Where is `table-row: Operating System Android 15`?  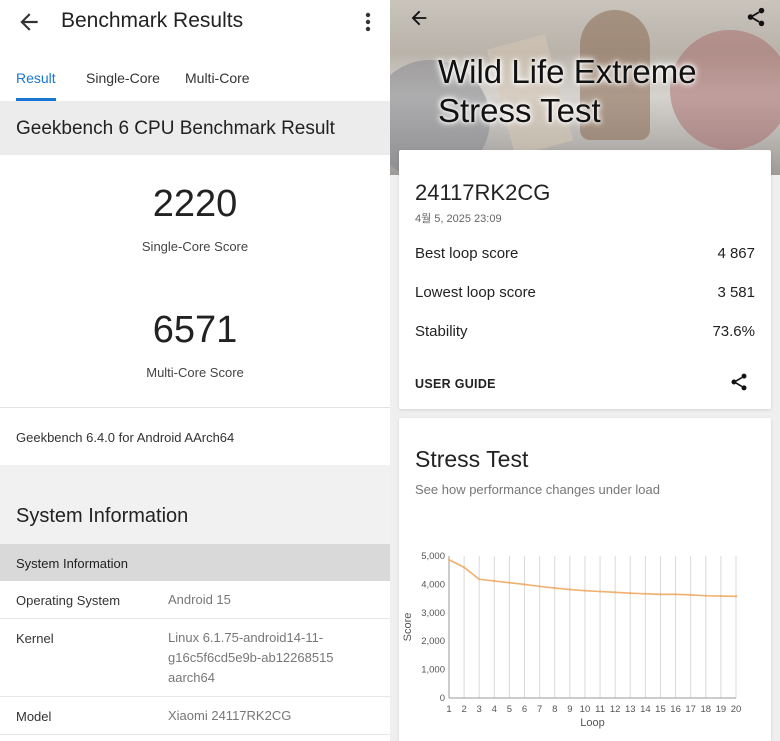 table-row: Operating System Android 15 is located at coordinates (195, 600).